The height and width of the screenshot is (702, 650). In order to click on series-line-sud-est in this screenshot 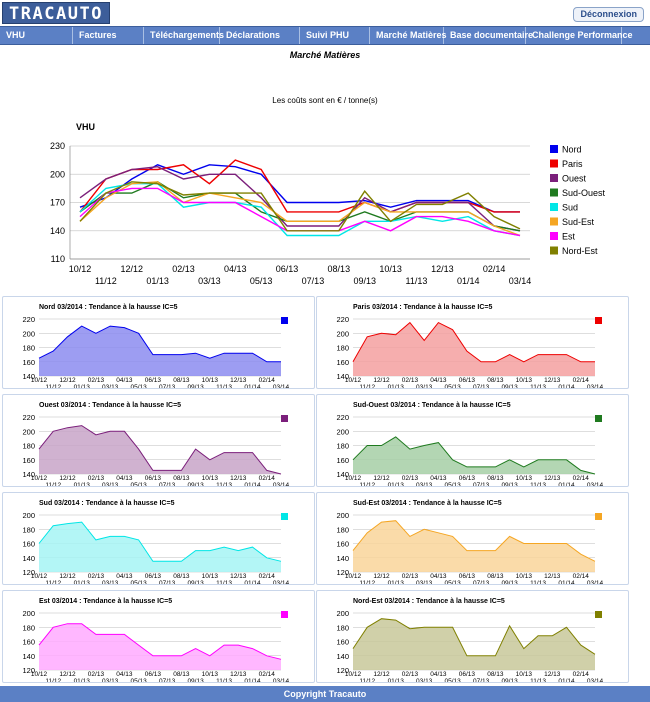, I will do `click(300, 209)`.